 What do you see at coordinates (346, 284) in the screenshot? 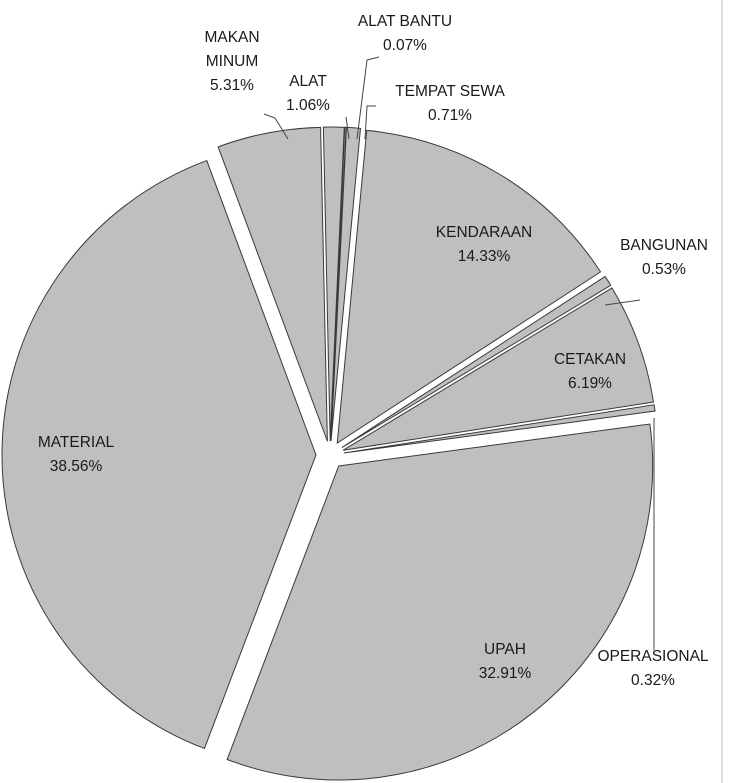
I see `pie-slice-tempat-sewa` at bounding box center [346, 284].